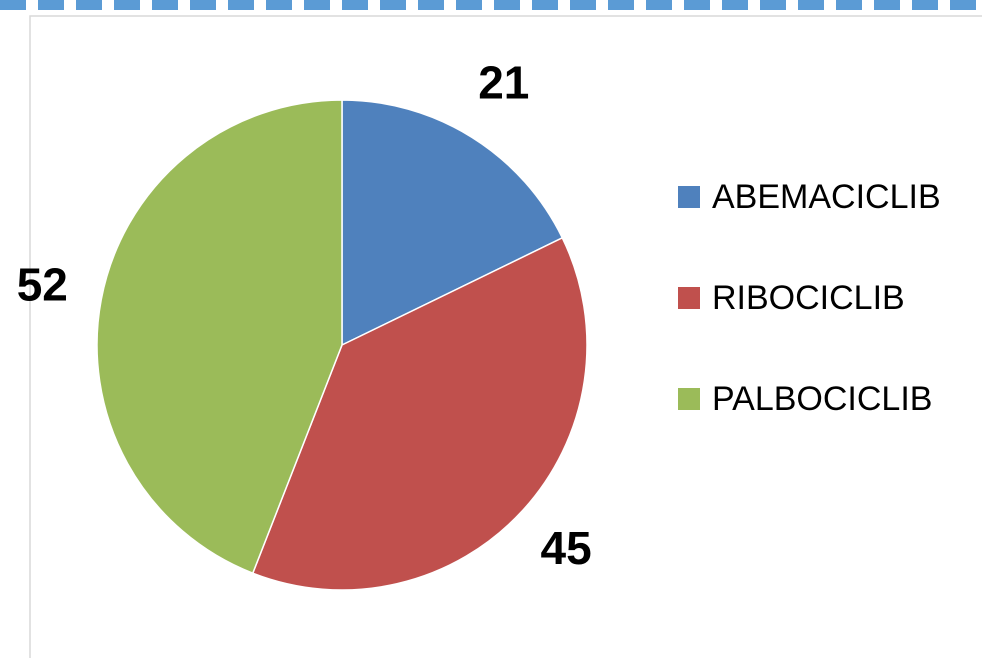 Image resolution: width=982 pixels, height=658 pixels. What do you see at coordinates (452, 223) in the screenshot?
I see `pie-slice` at bounding box center [452, 223].